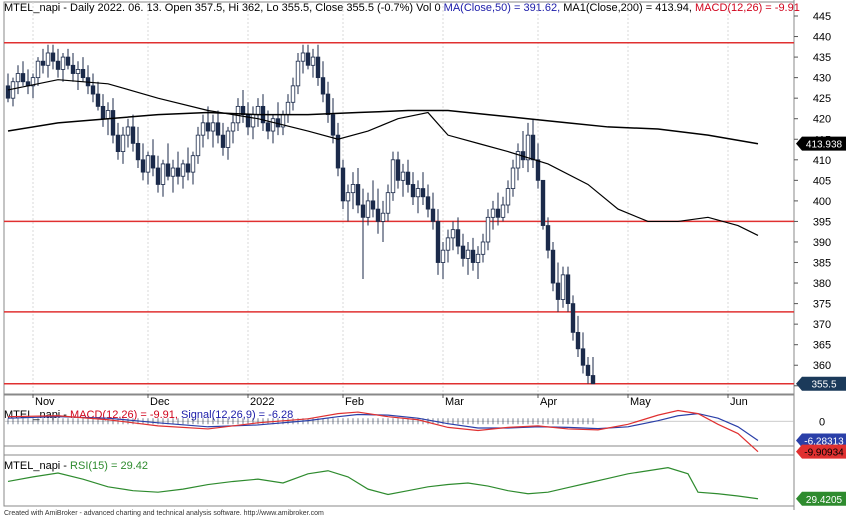 The height and width of the screenshot is (520, 850). I want to click on macd-legend-main: MACD(12,26) = -9.91, so click(747, 8).